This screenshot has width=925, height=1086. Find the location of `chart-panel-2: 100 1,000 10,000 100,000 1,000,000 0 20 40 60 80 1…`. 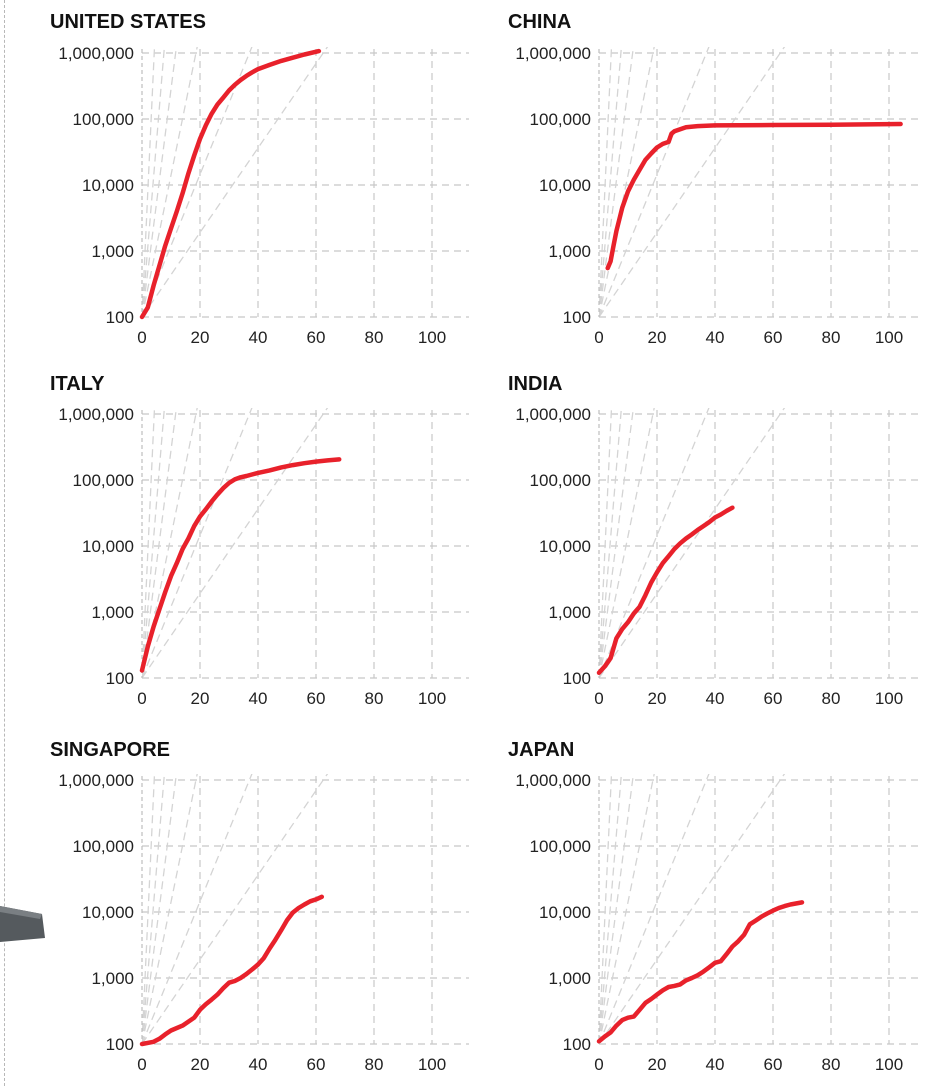

chart-panel-2: 100 1,000 10,000 100,000 1,000,000 0 20 40 60 80 1… is located at coordinates (259, 540).